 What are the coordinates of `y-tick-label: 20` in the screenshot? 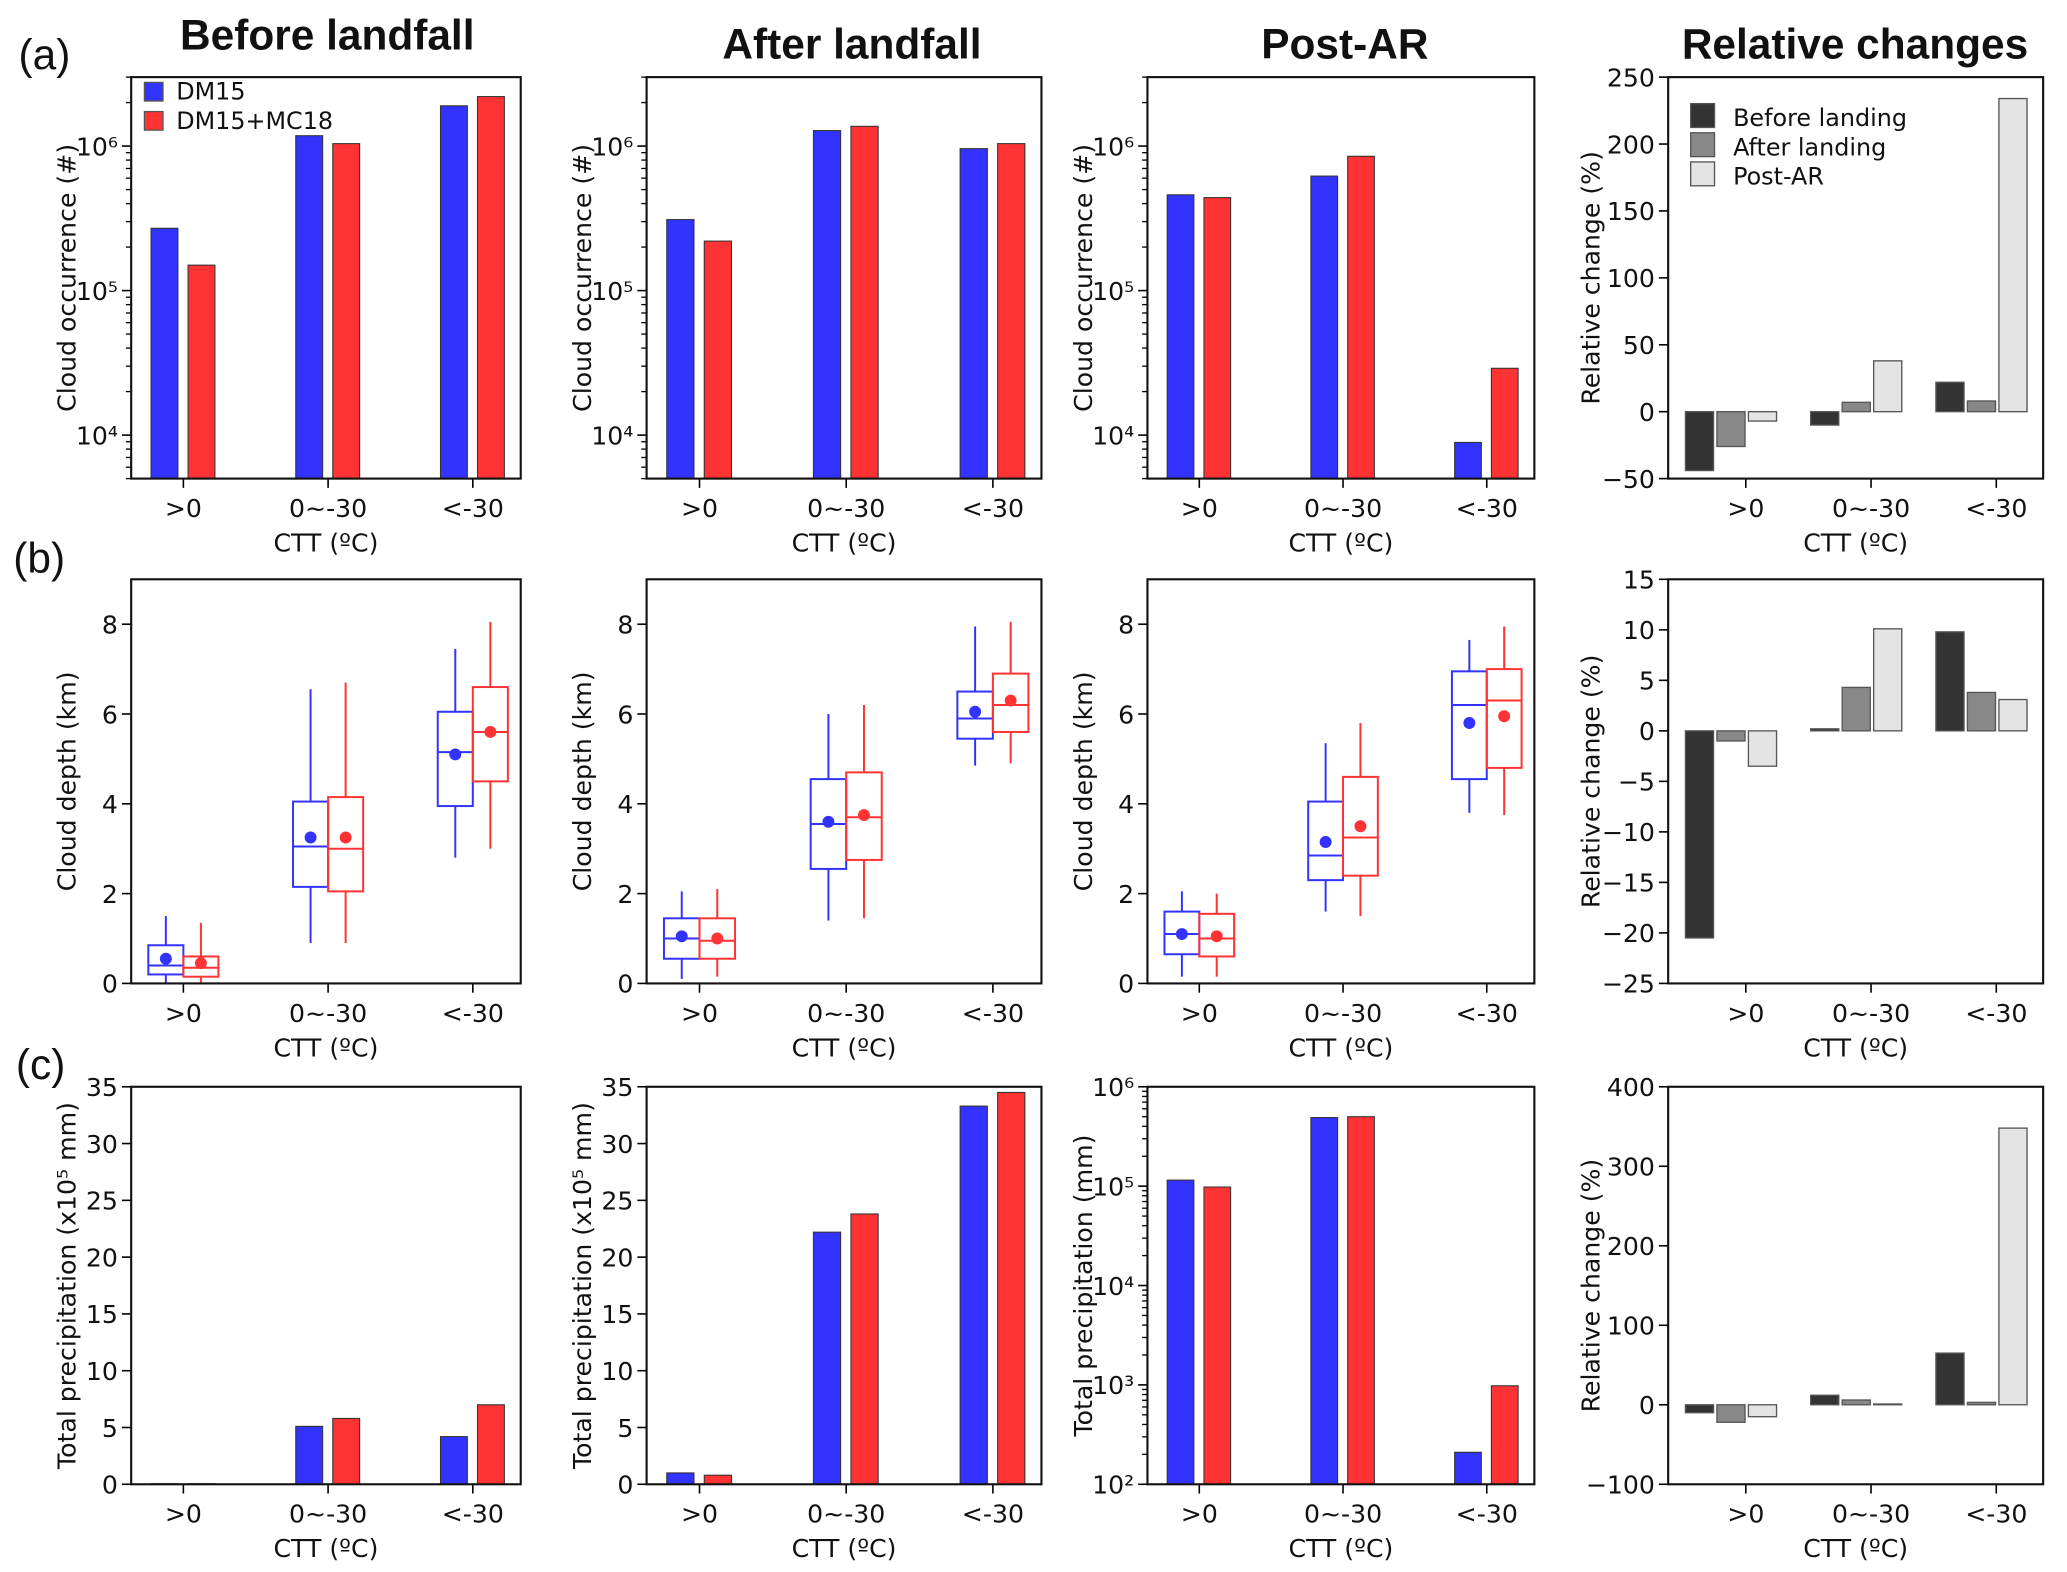 It's located at (617, 1257).